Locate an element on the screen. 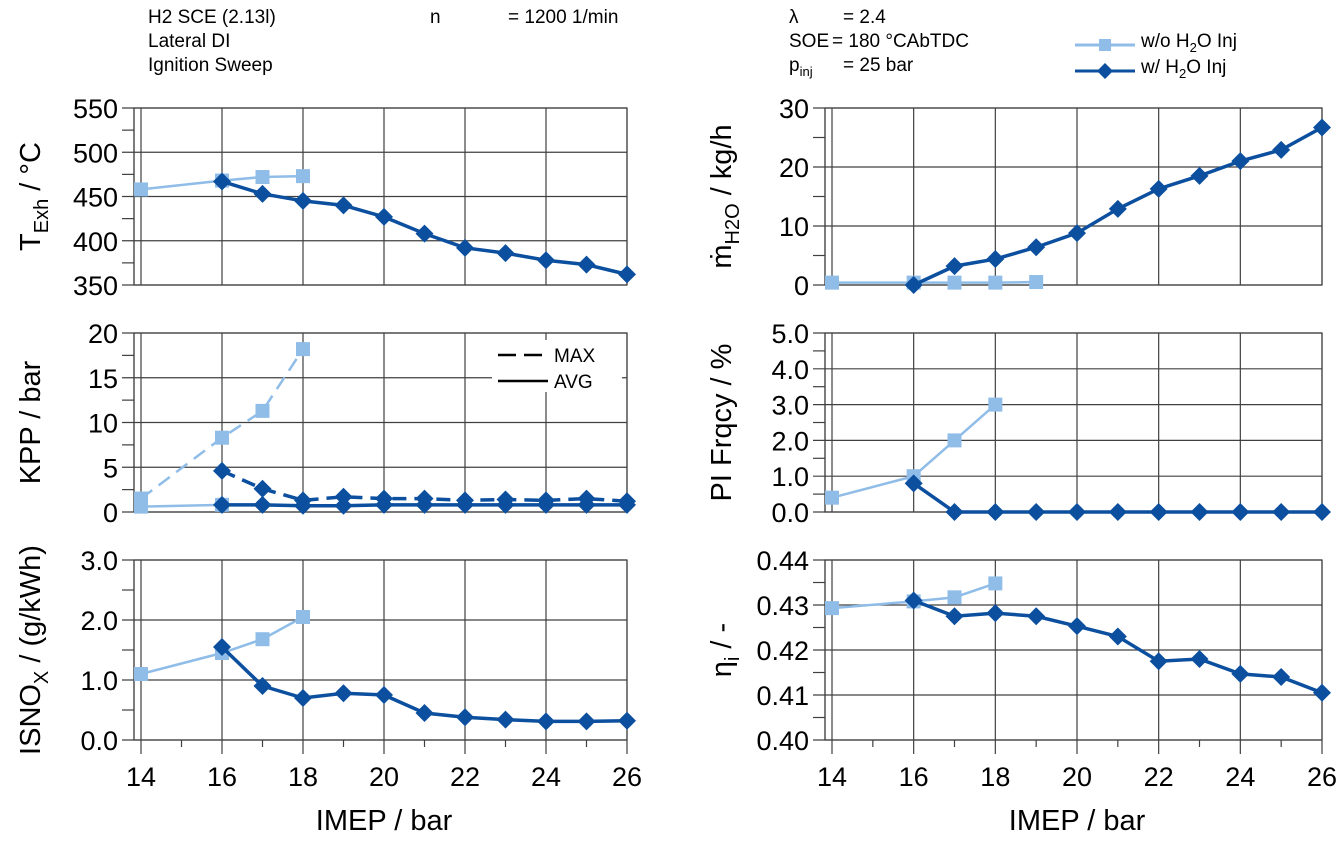 The height and width of the screenshot is (844, 1344). engine-label: H2 SCE (2.13l) is located at coordinates (212, 17).